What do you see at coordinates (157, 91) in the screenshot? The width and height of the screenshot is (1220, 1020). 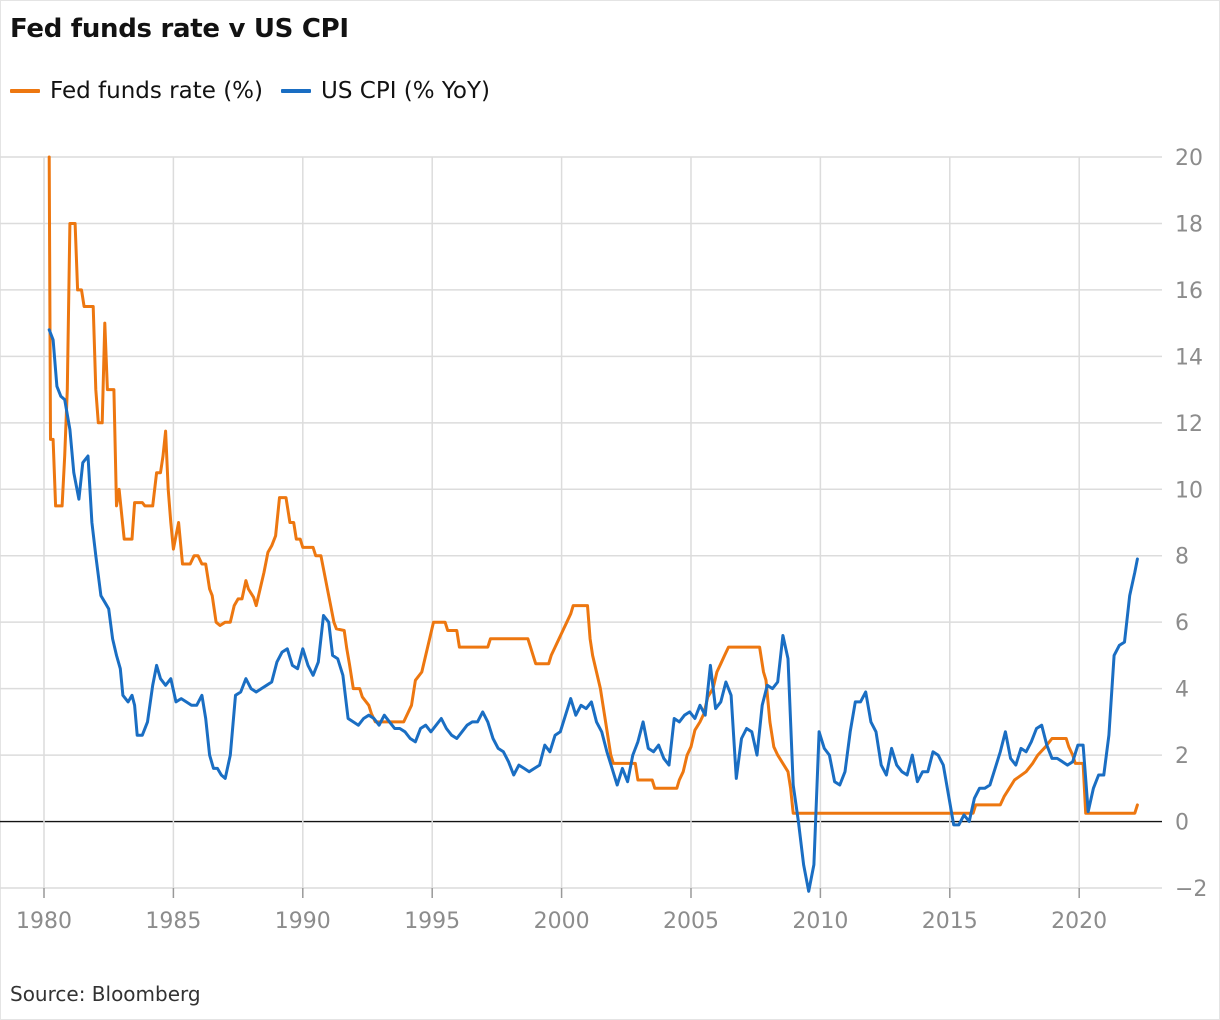 I see `legend-label-fed-funds: Fed funds rate (%)` at bounding box center [157, 91].